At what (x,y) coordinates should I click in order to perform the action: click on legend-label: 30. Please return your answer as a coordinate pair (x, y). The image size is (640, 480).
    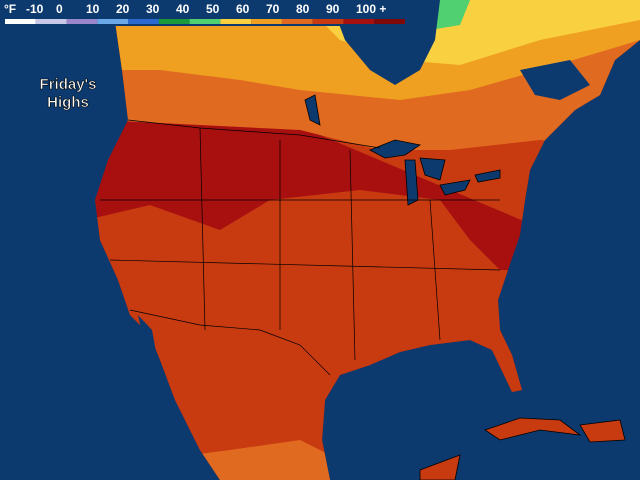
    Looking at the image, I should click on (153, 9).